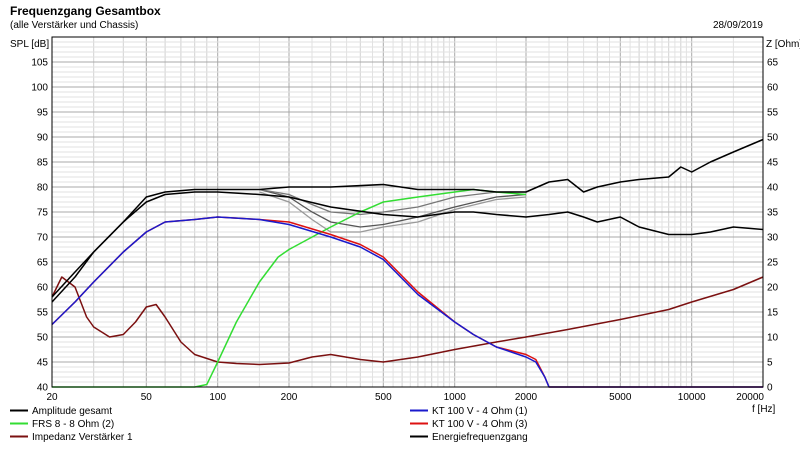 Image resolution: width=800 pixels, height=453 pixels. Describe the element at coordinates (43, 213) in the screenshot. I see `y-tick-label: 75` at that location.